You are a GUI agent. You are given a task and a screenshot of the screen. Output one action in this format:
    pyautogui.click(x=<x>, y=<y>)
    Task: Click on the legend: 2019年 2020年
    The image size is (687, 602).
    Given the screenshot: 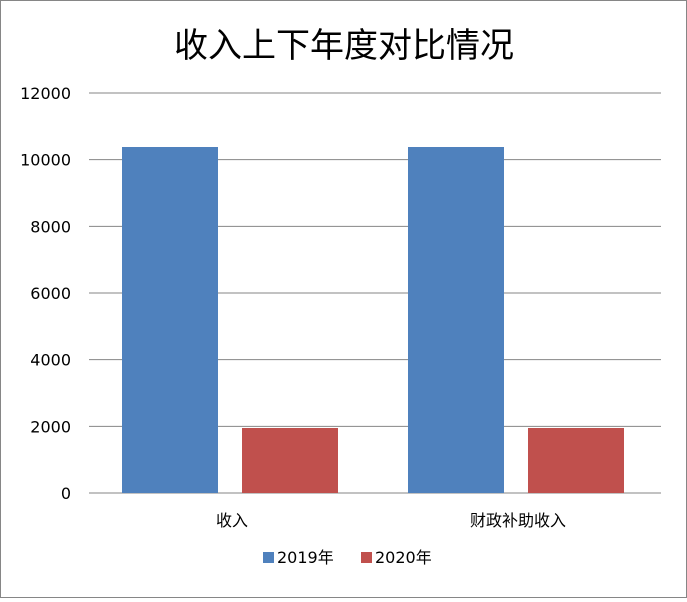 What is the action you would take?
    pyautogui.click(x=347, y=557)
    